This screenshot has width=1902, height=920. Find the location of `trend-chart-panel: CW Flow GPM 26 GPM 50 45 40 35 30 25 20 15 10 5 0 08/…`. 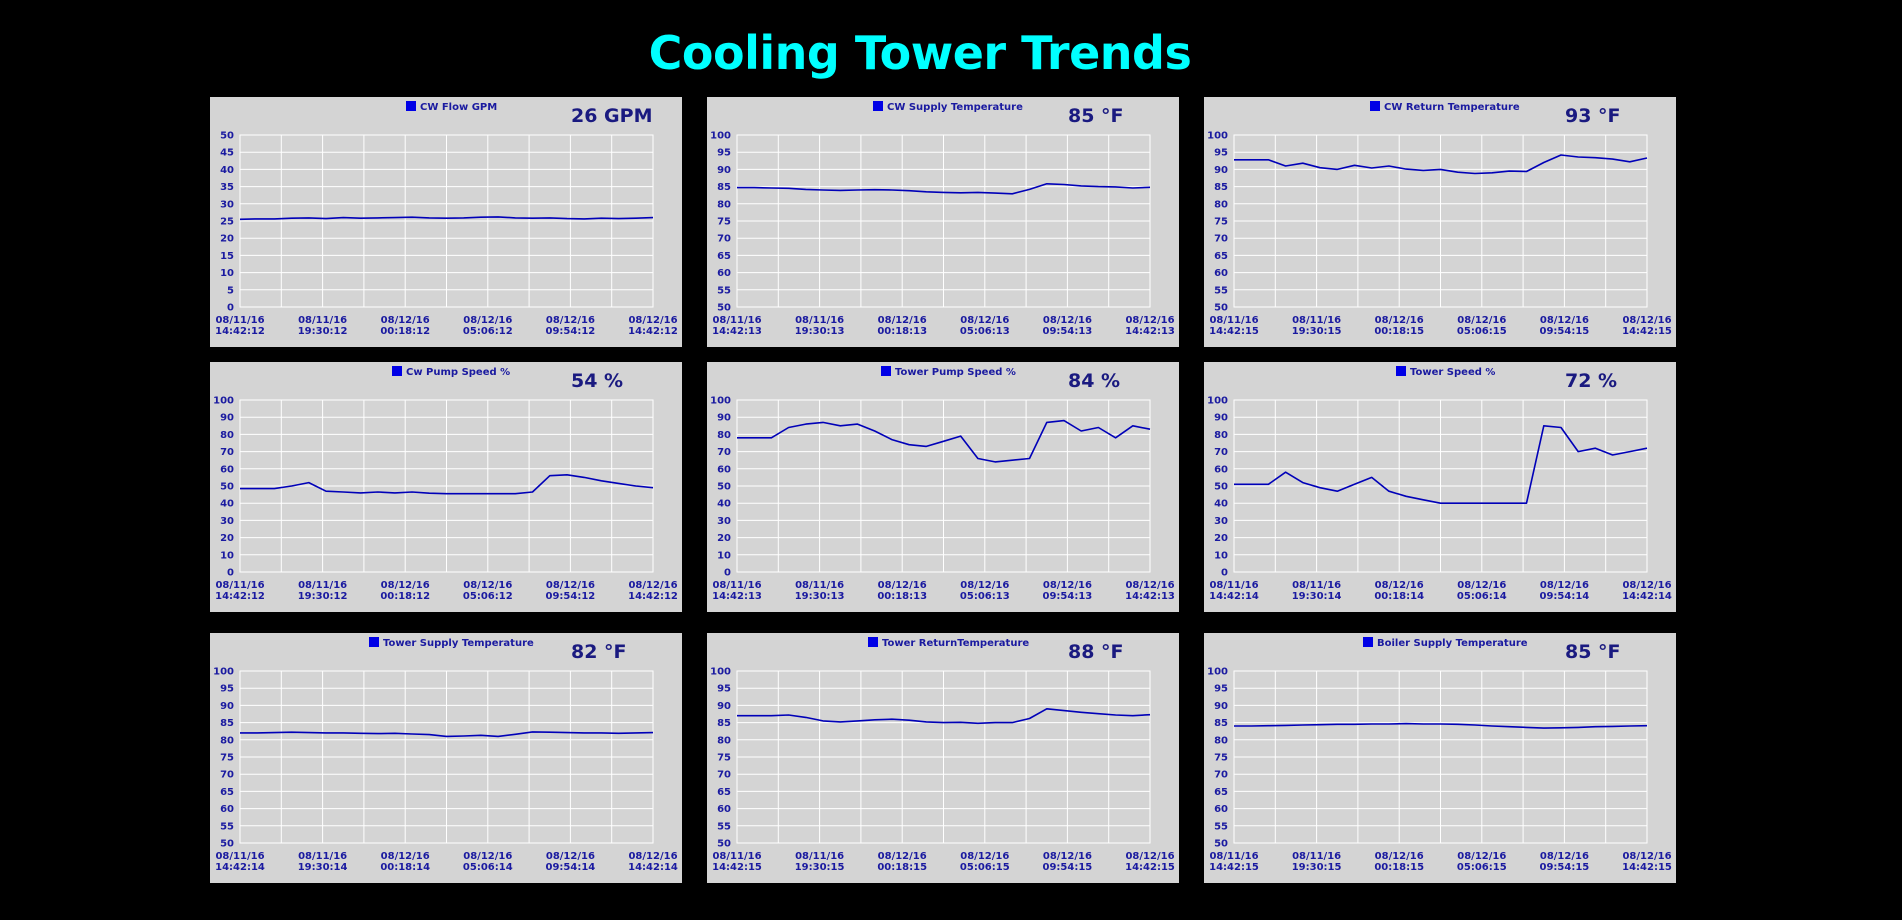

trend-chart-panel: CW Flow GPM 26 GPM 50 45 40 35 30 25 20 15 10 5 0 08/… is located at coordinates (446, 222).